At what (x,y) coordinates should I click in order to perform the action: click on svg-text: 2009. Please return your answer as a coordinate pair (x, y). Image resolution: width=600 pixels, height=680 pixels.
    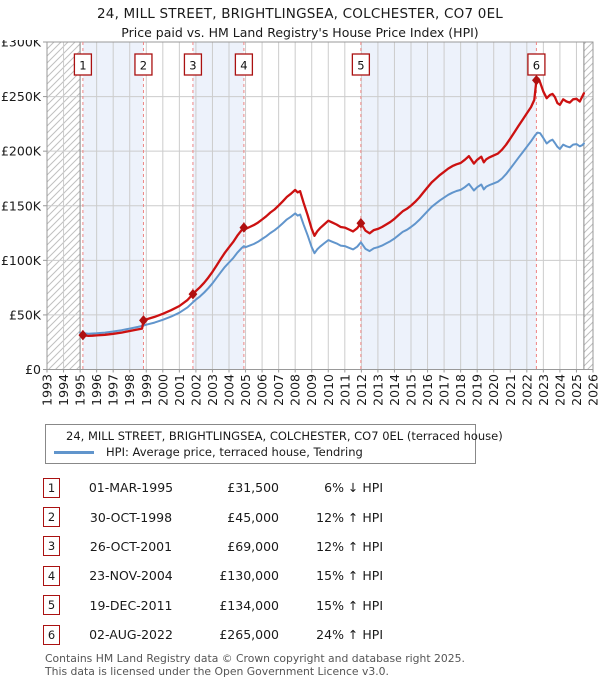
    Looking at the image, I should click on (311, 390).